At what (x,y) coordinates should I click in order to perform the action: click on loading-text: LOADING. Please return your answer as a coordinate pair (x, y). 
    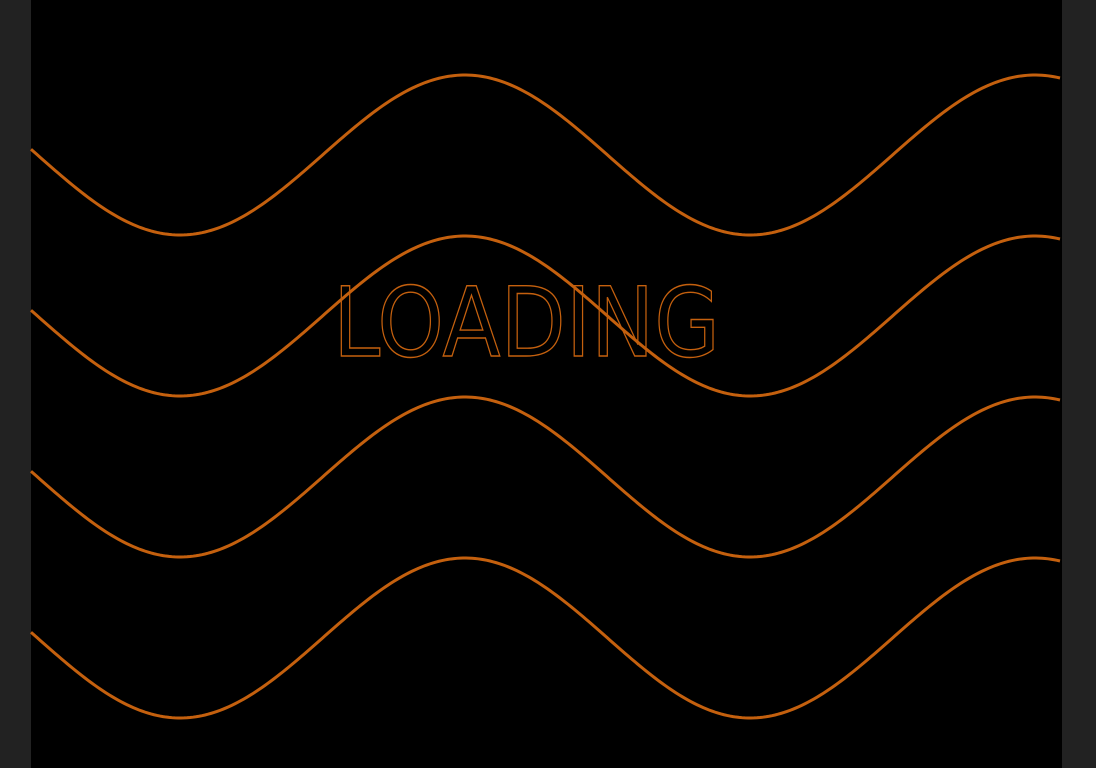
    Looking at the image, I should click on (526, 323).